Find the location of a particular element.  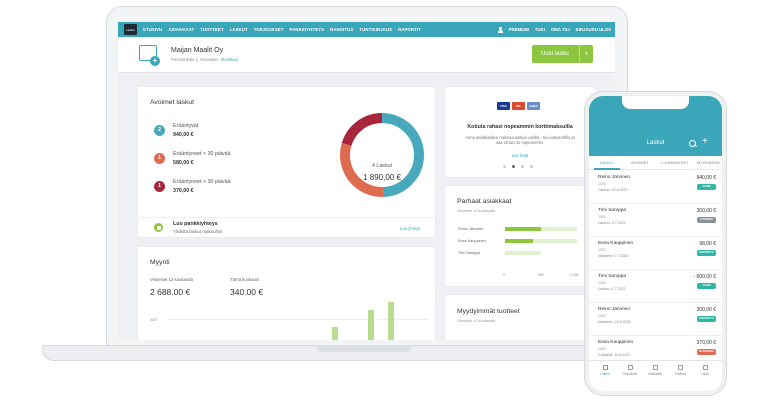

nav-item-etusivu: ETUSIVU is located at coordinates (153, 29).